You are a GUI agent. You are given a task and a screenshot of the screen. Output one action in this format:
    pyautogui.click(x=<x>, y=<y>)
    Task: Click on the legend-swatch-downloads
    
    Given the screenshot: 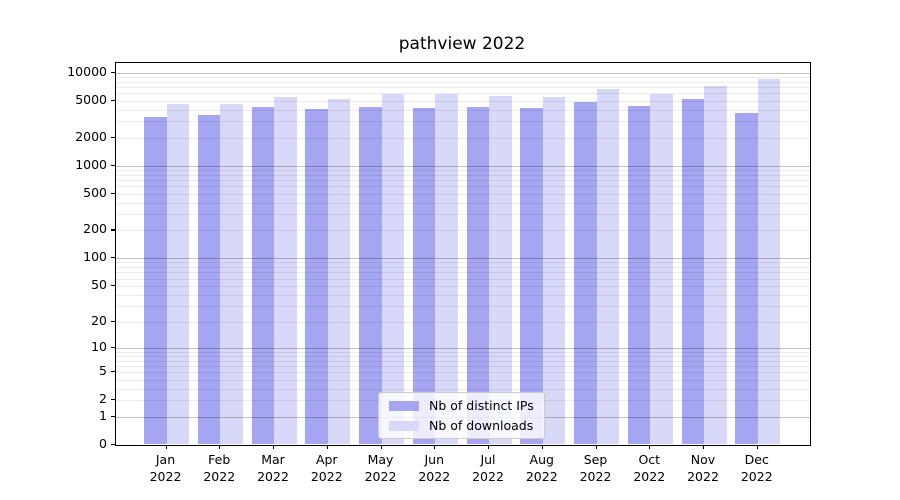 What is the action you would take?
    pyautogui.click(x=404, y=425)
    